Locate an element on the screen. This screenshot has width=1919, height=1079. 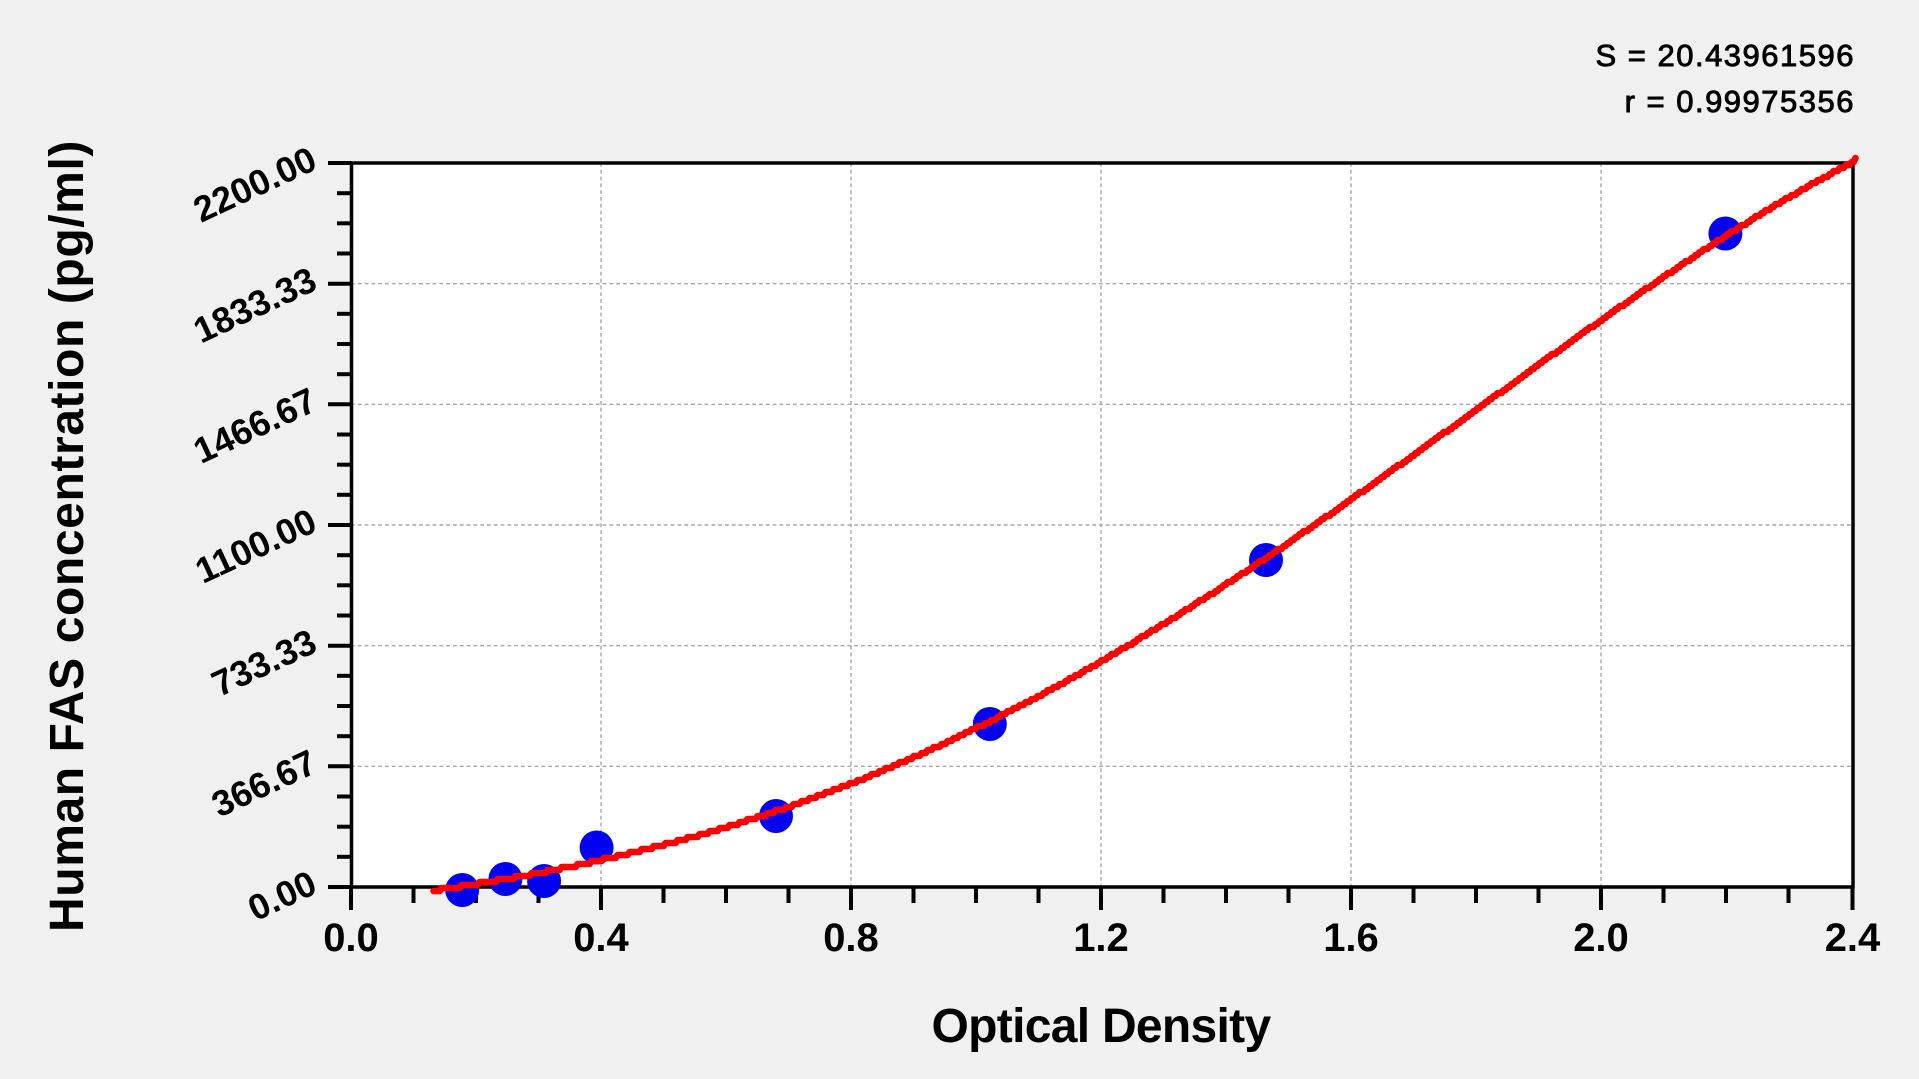
svg-text: 2.4 is located at coordinates (1853, 938).